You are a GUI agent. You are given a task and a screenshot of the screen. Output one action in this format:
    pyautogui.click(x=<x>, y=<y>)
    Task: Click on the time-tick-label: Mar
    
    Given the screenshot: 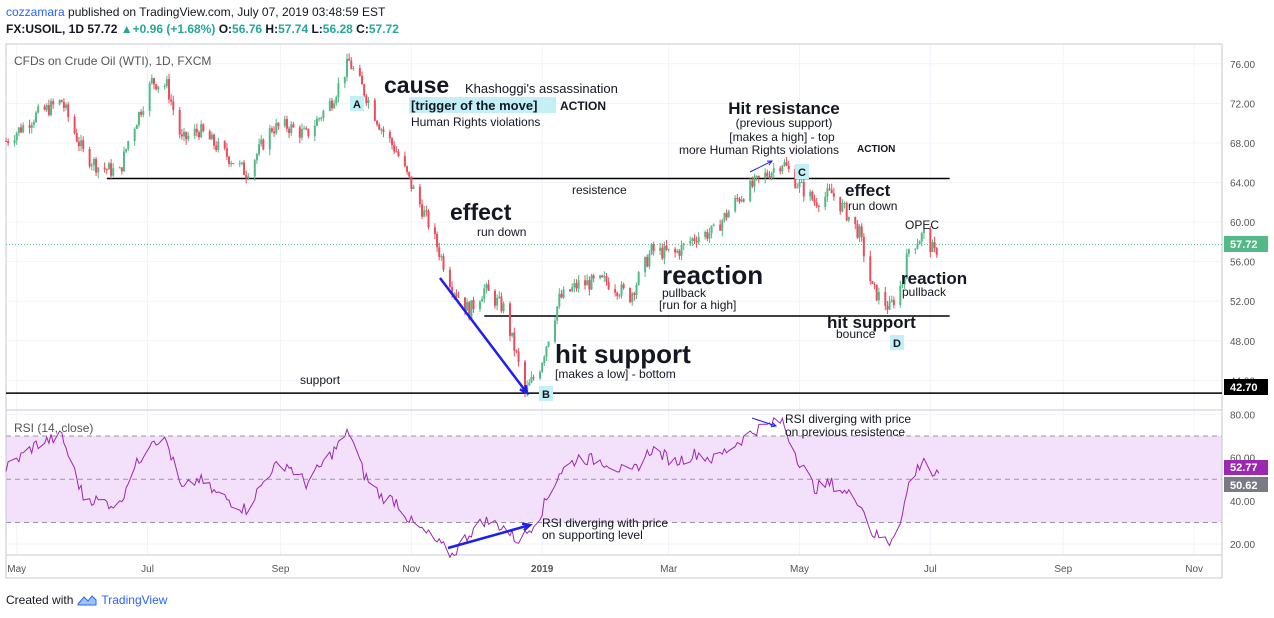 What is the action you would take?
    pyautogui.click(x=669, y=569)
    